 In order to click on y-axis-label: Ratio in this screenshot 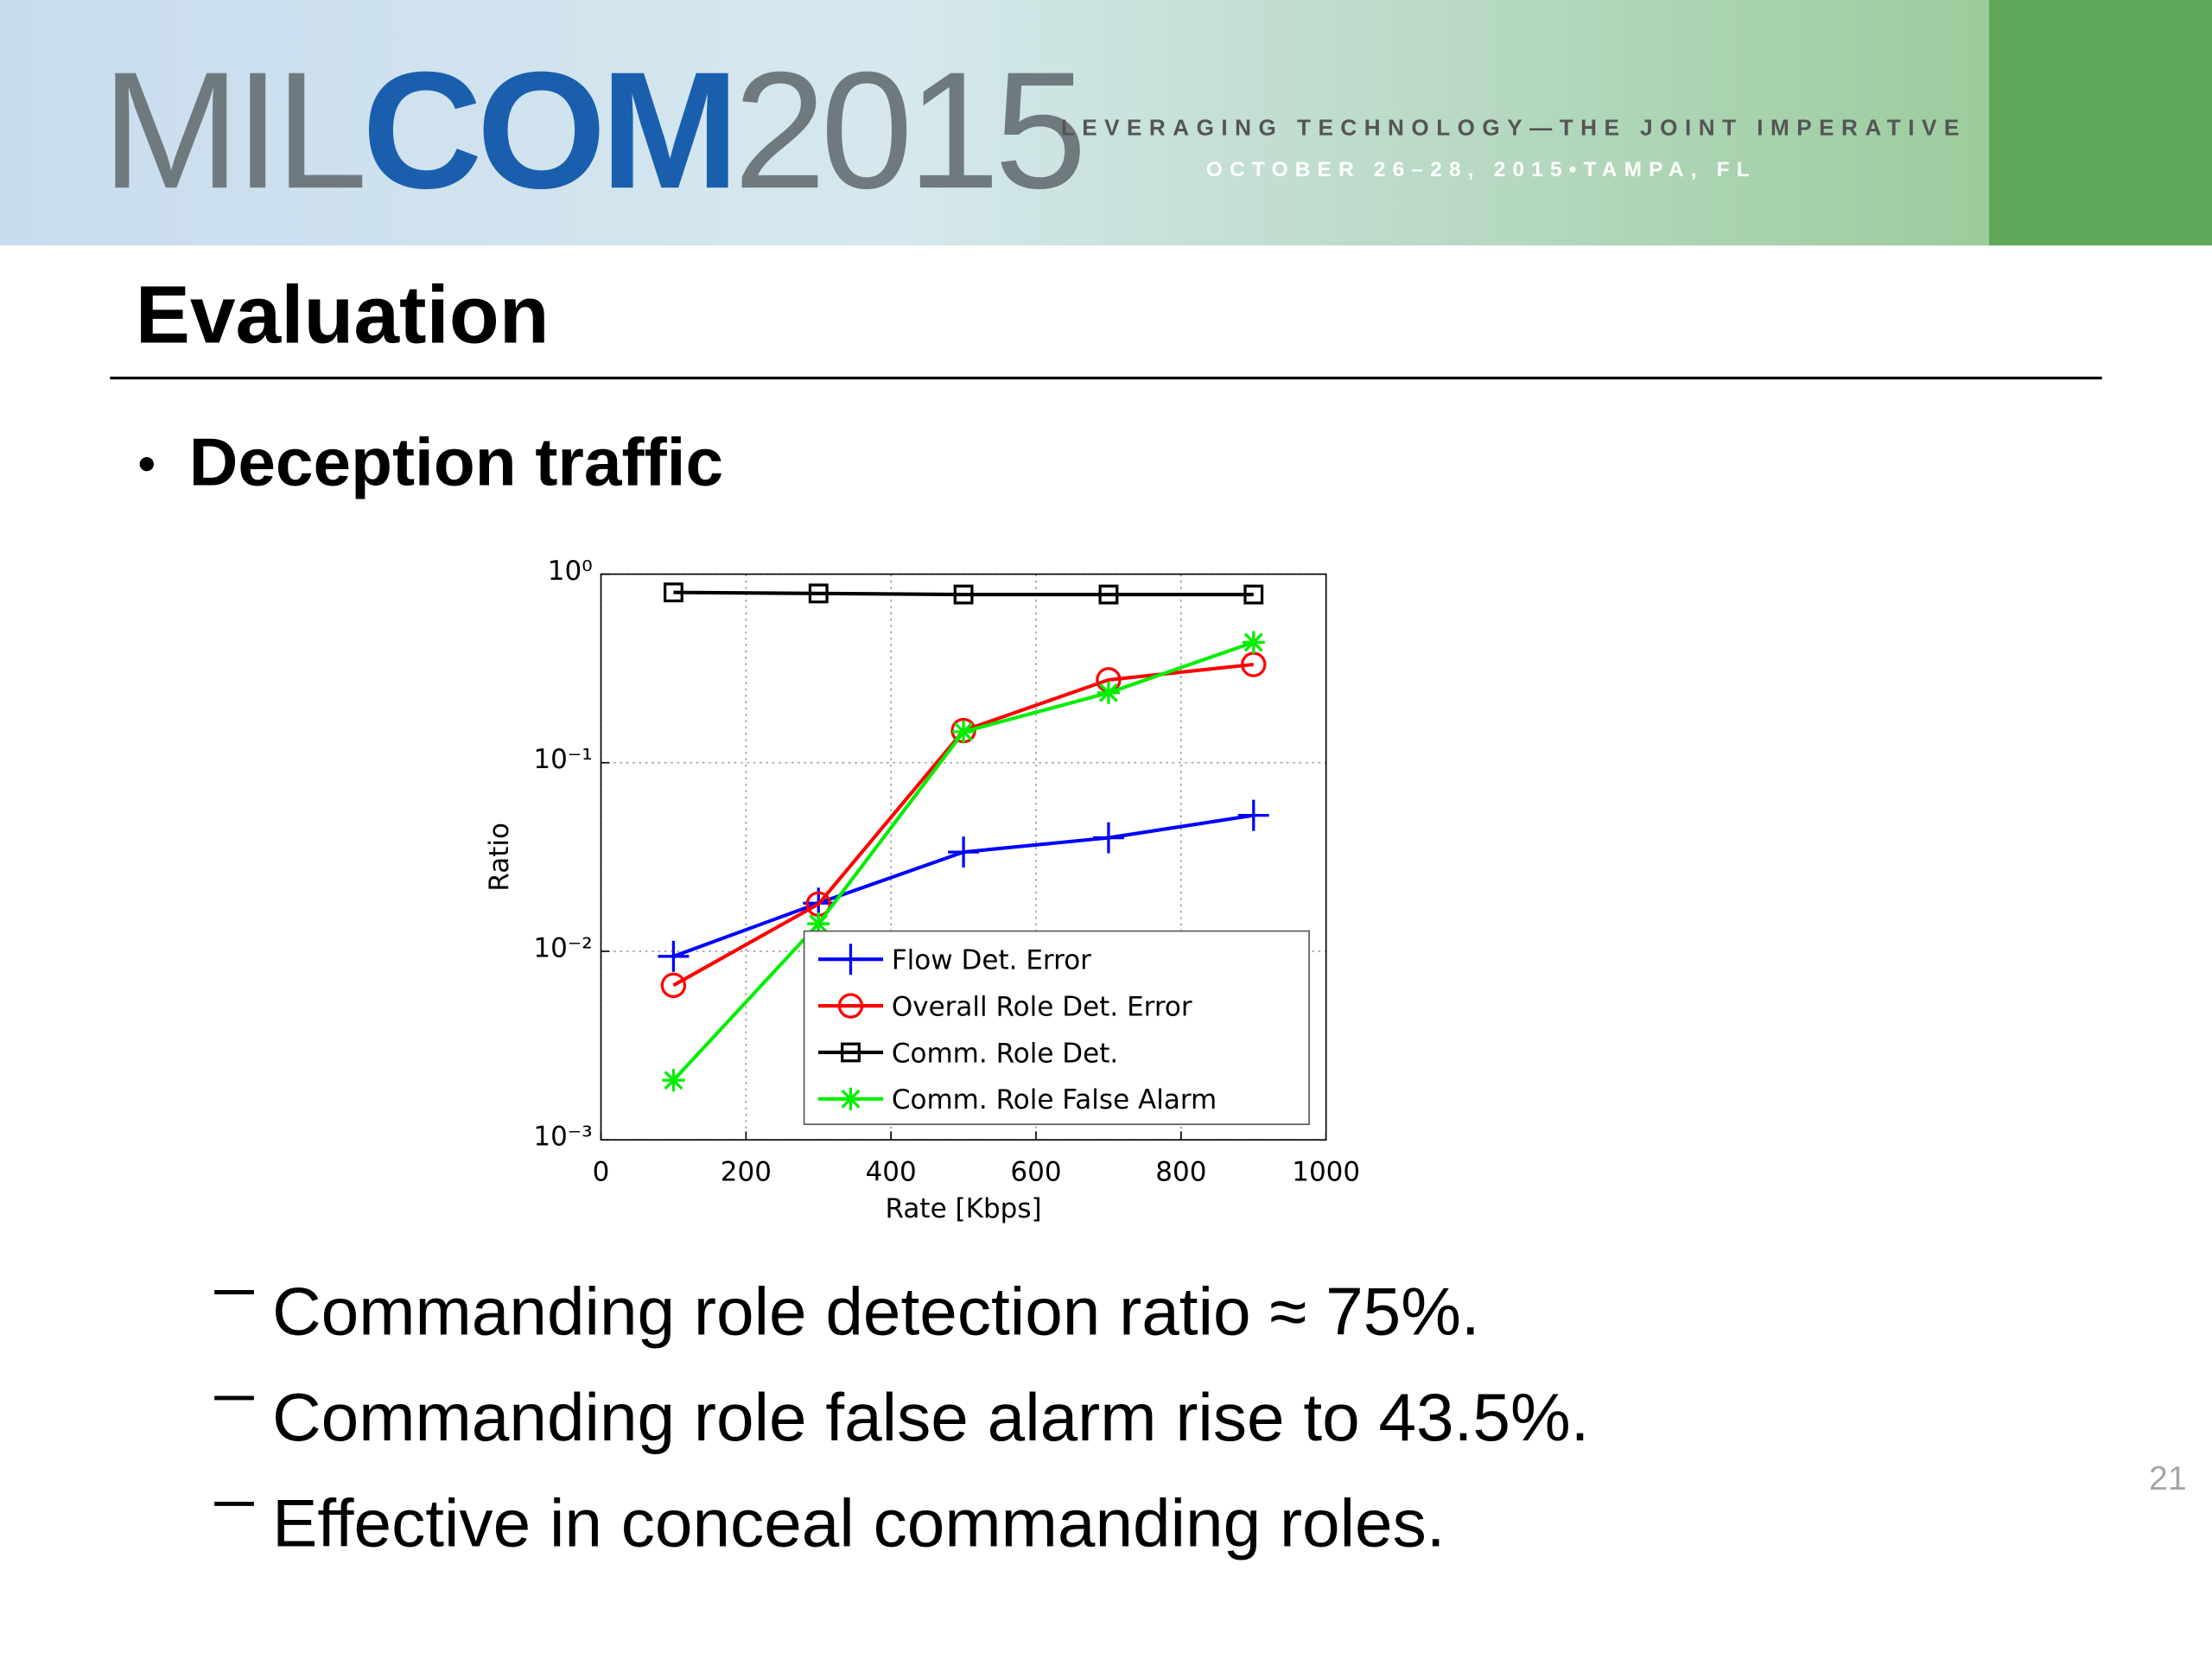, I will do `click(500, 857)`.